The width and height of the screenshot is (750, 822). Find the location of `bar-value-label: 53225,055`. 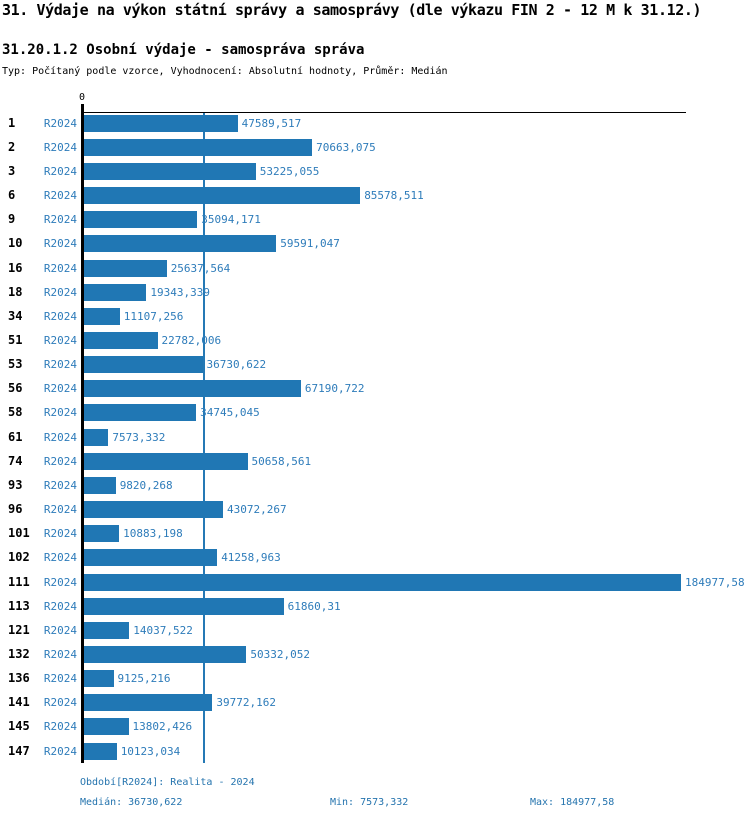

bar-value-label: 53225,055 is located at coordinates (289, 171).